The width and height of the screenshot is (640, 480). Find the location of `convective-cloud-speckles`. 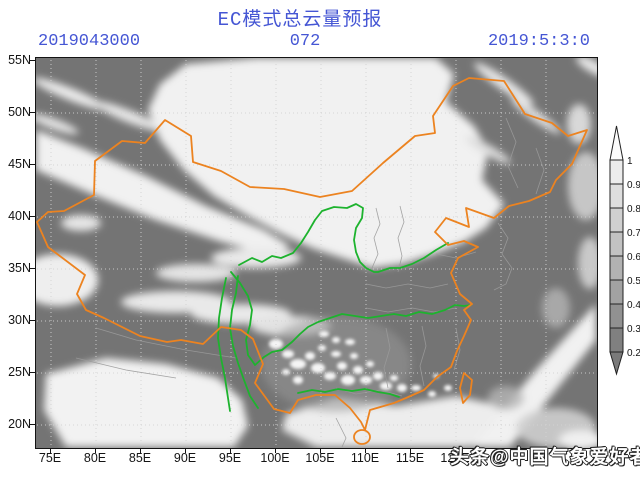

convective-cloud-speckles is located at coordinates (360, 364).